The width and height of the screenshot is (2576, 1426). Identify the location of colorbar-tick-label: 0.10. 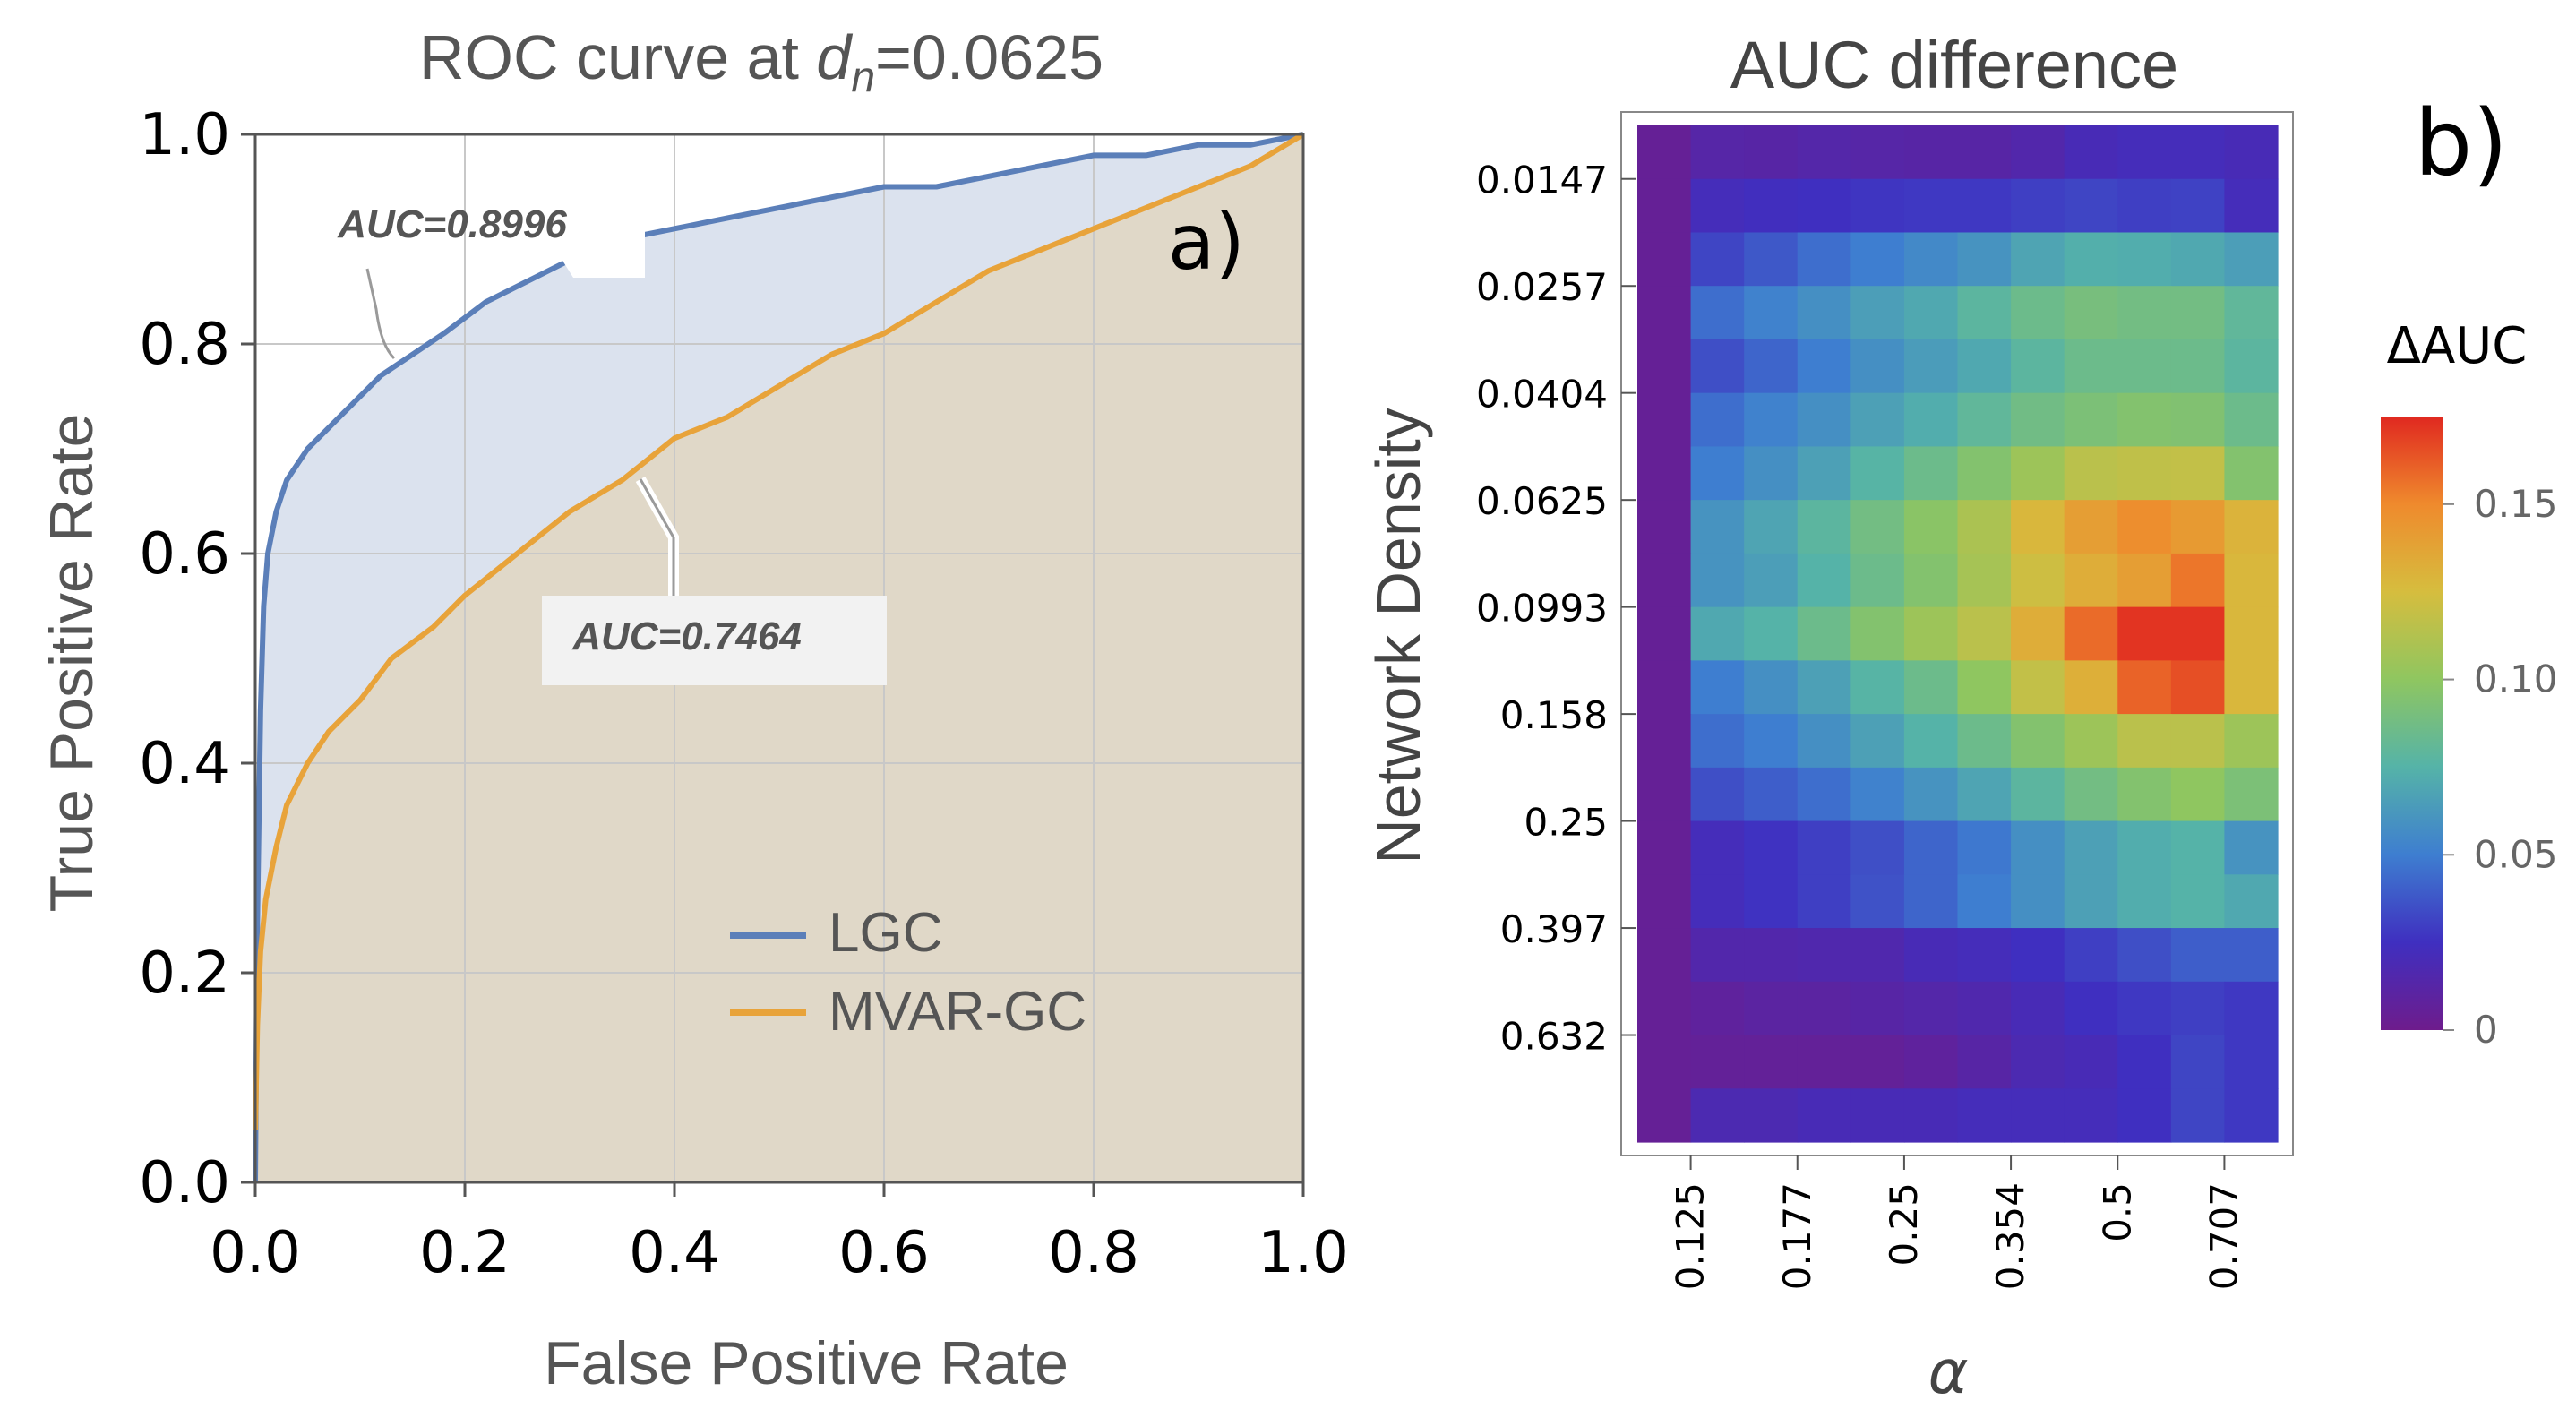
(2516, 679).